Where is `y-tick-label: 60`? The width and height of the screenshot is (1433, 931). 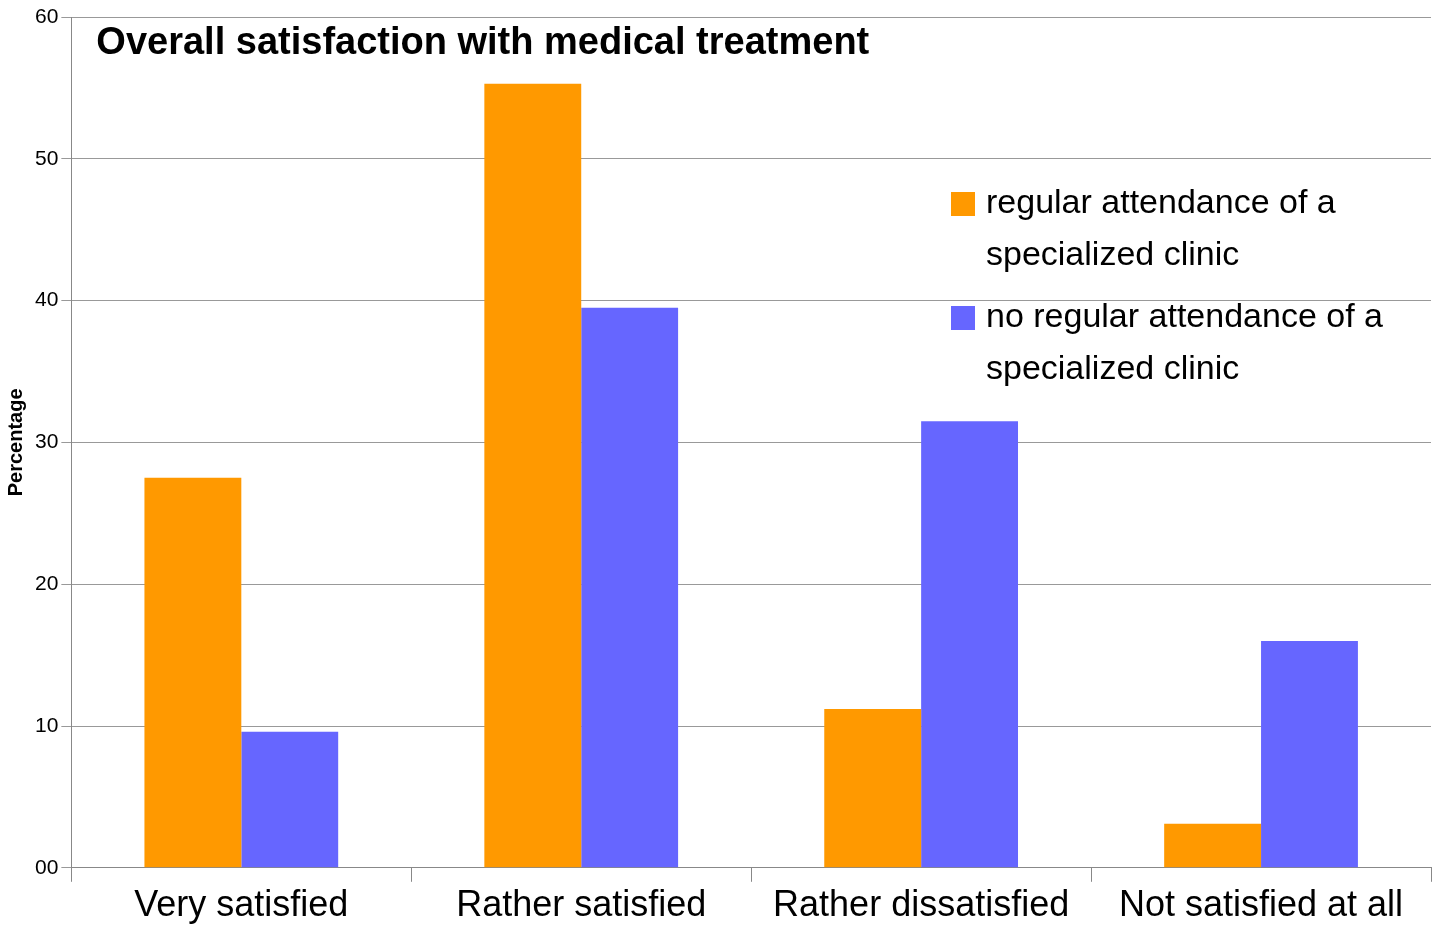
y-tick-label: 60 is located at coordinates (47, 15).